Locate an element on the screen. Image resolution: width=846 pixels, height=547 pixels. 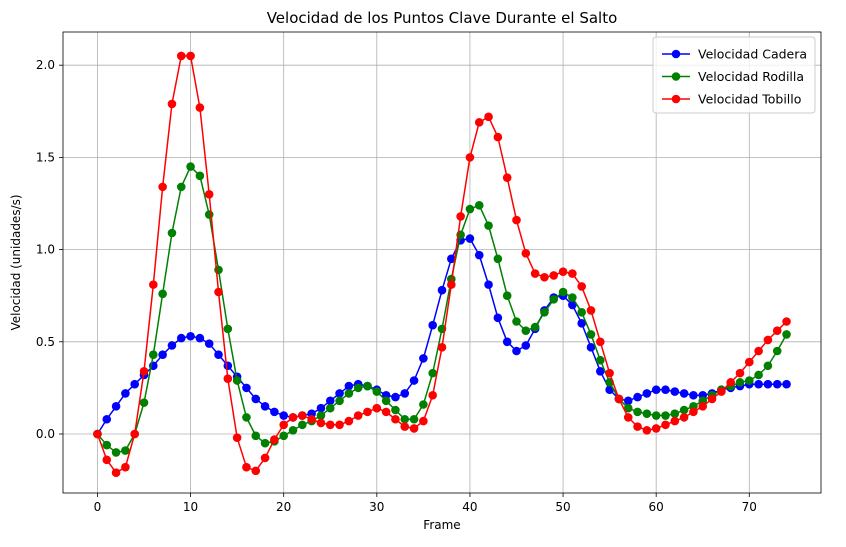
y-axis-label: Velocidad (unidades/s) is located at coordinates (16, 262).